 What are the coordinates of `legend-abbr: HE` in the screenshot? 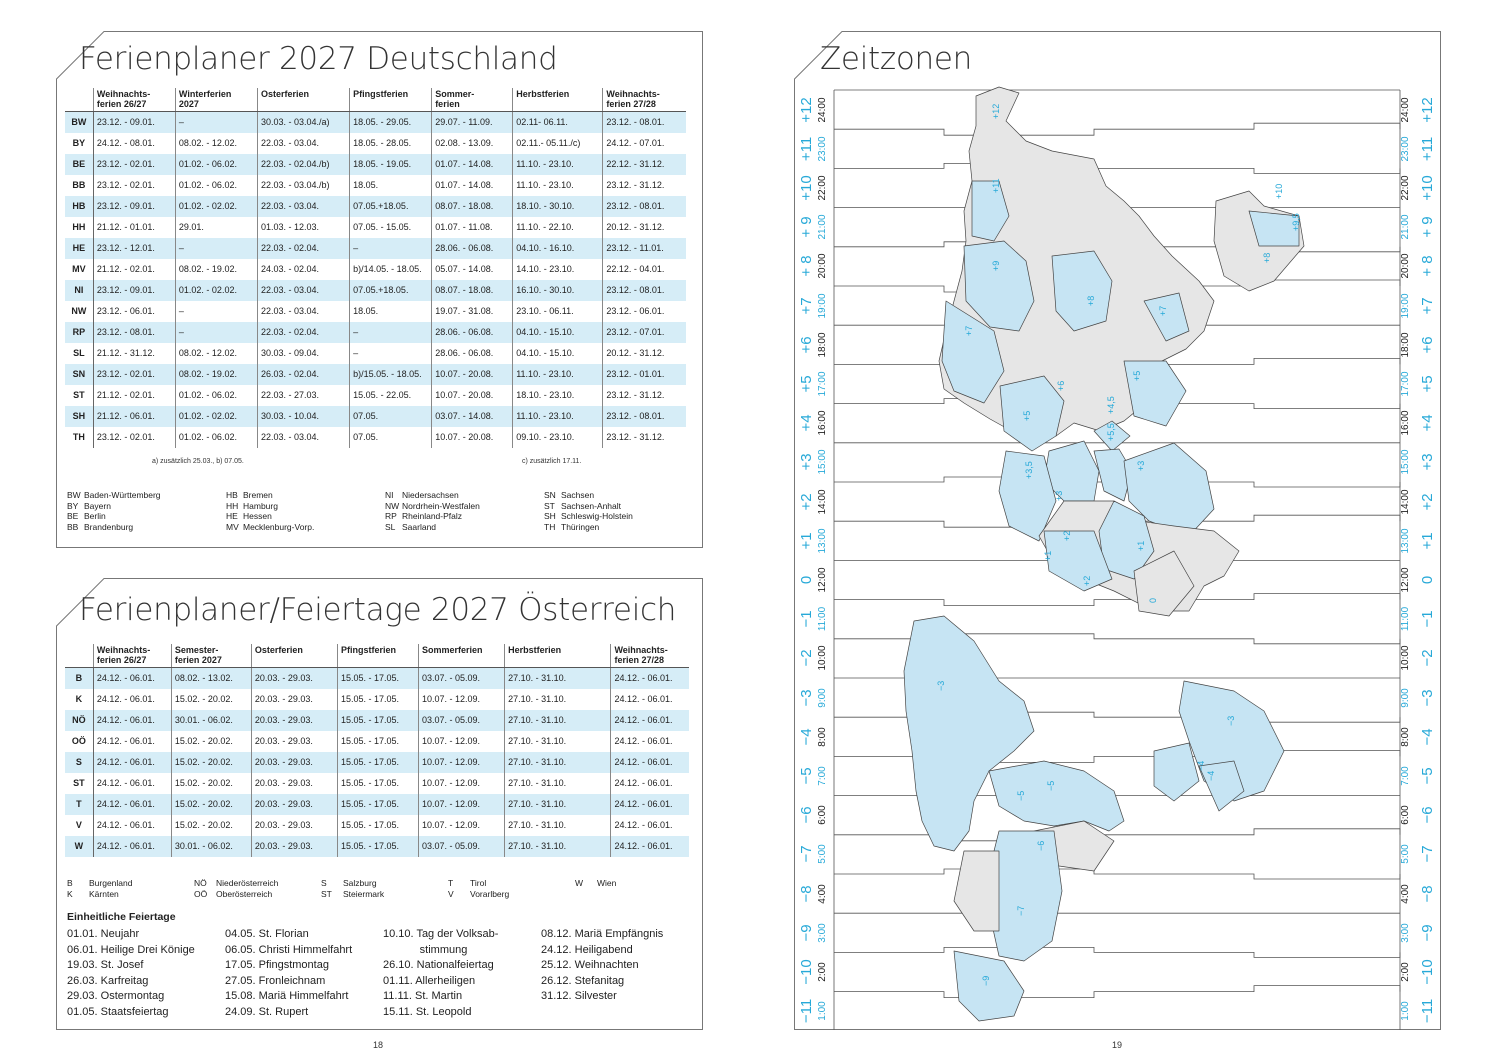 It's located at (232, 516).